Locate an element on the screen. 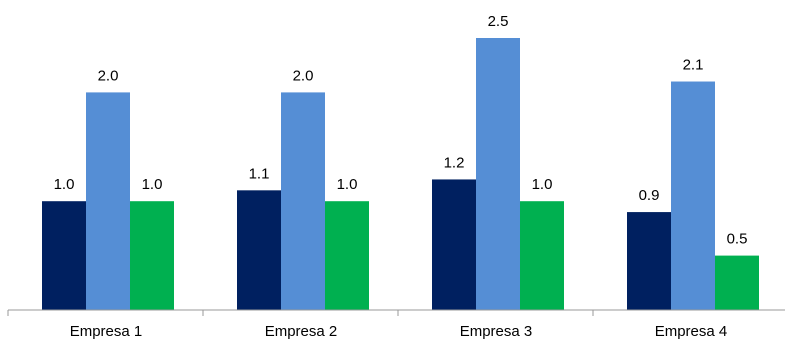  data-label: 2.1 is located at coordinates (693, 65).